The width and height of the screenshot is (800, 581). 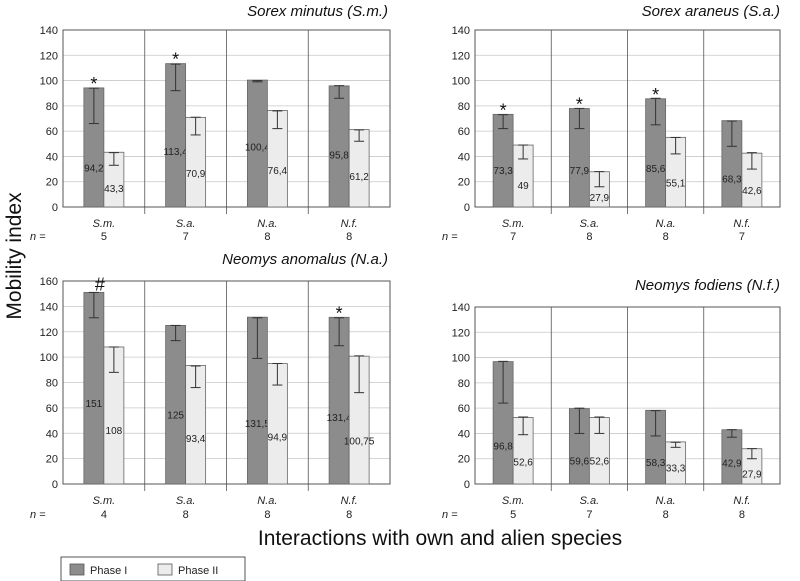 I want to click on legend-frame, so click(x=153, y=568).